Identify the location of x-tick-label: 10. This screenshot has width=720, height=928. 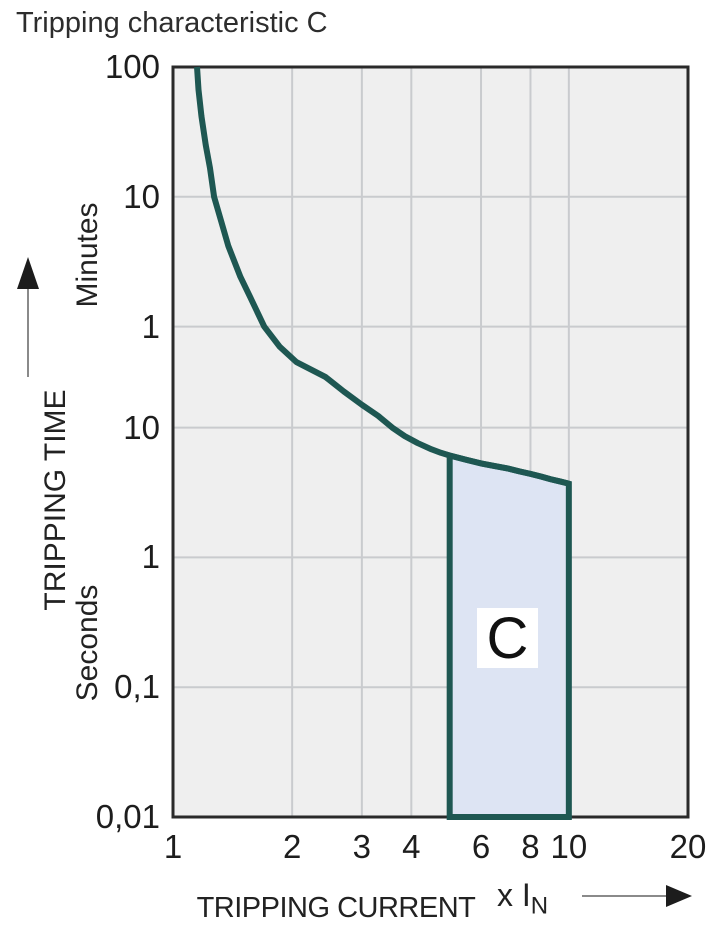
(569, 846).